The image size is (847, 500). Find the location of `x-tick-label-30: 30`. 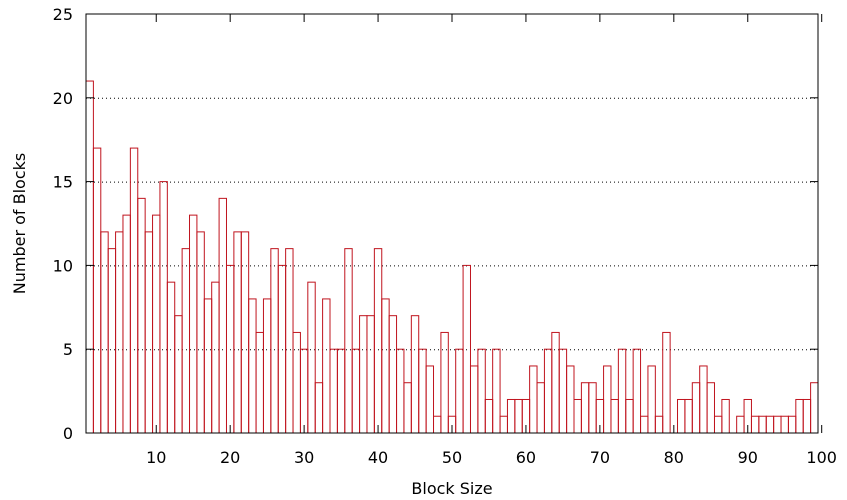

x-tick-label-30: 30 is located at coordinates (304, 457).